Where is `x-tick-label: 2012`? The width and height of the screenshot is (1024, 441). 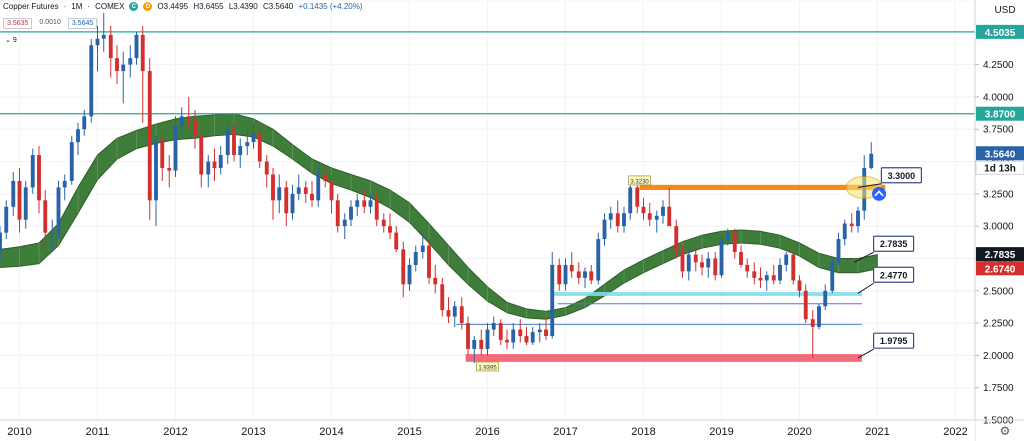
x-tick-label: 2012 is located at coordinates (175, 432).